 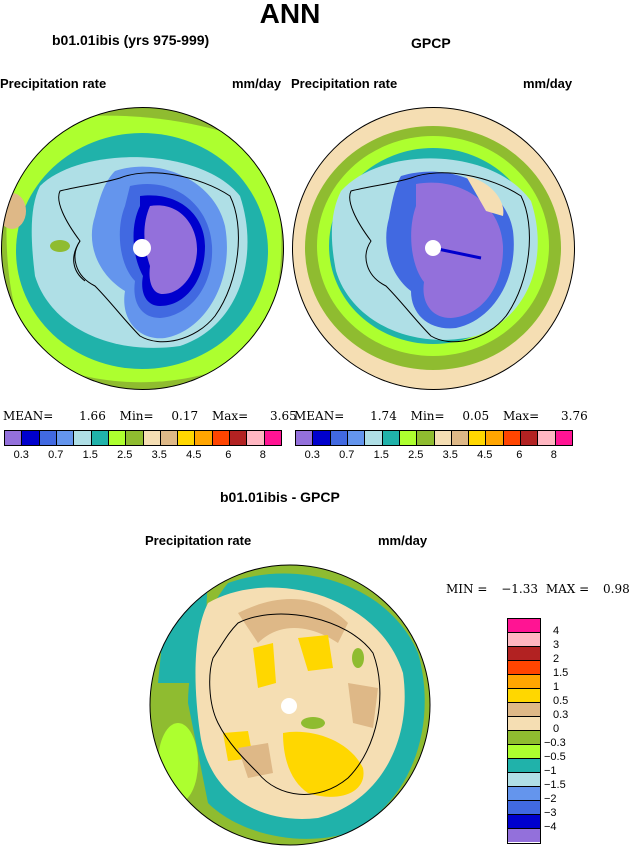 I want to click on diff-colorbar-label: 3, so click(x=556, y=645).